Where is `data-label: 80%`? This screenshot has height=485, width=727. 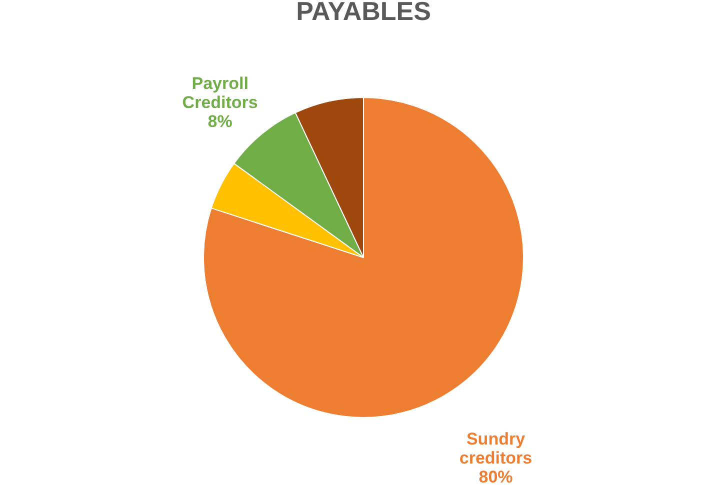
data-label: 80% is located at coordinates (495, 476).